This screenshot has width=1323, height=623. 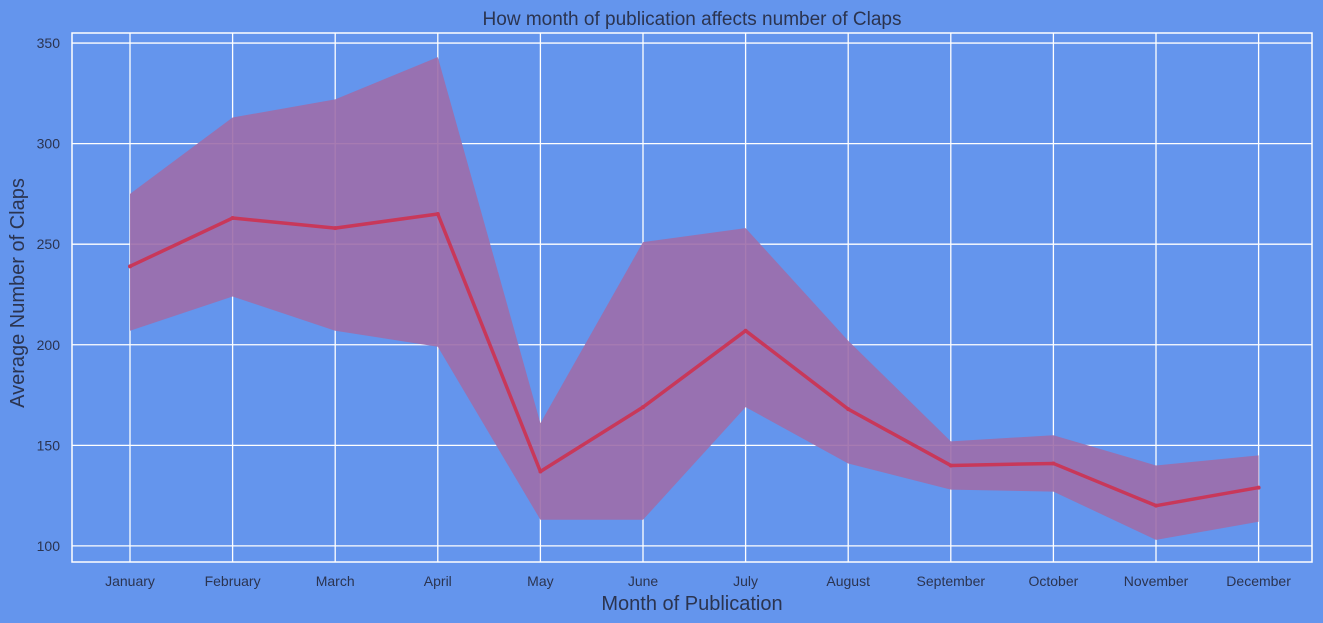 I want to click on x-tick-label: September, so click(x=951, y=581).